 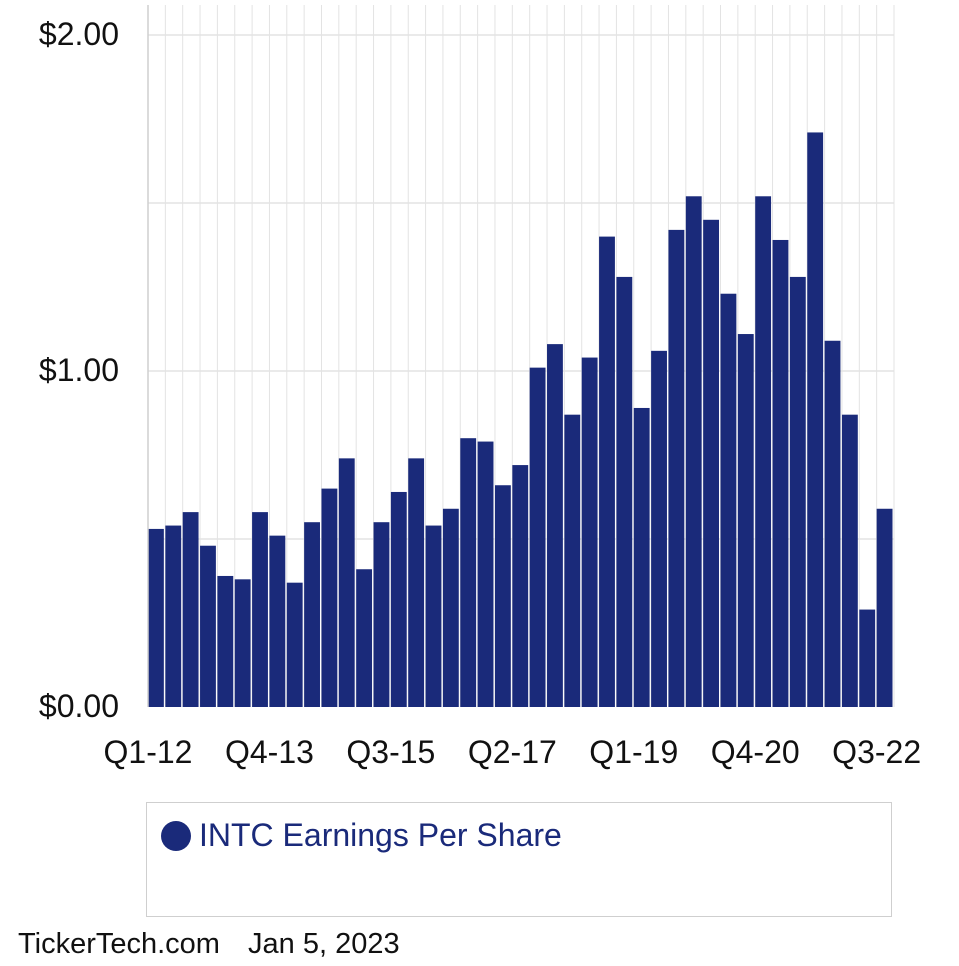 What do you see at coordinates (380, 835) in the screenshot?
I see `legend-label: INTC Earnings Per Share` at bounding box center [380, 835].